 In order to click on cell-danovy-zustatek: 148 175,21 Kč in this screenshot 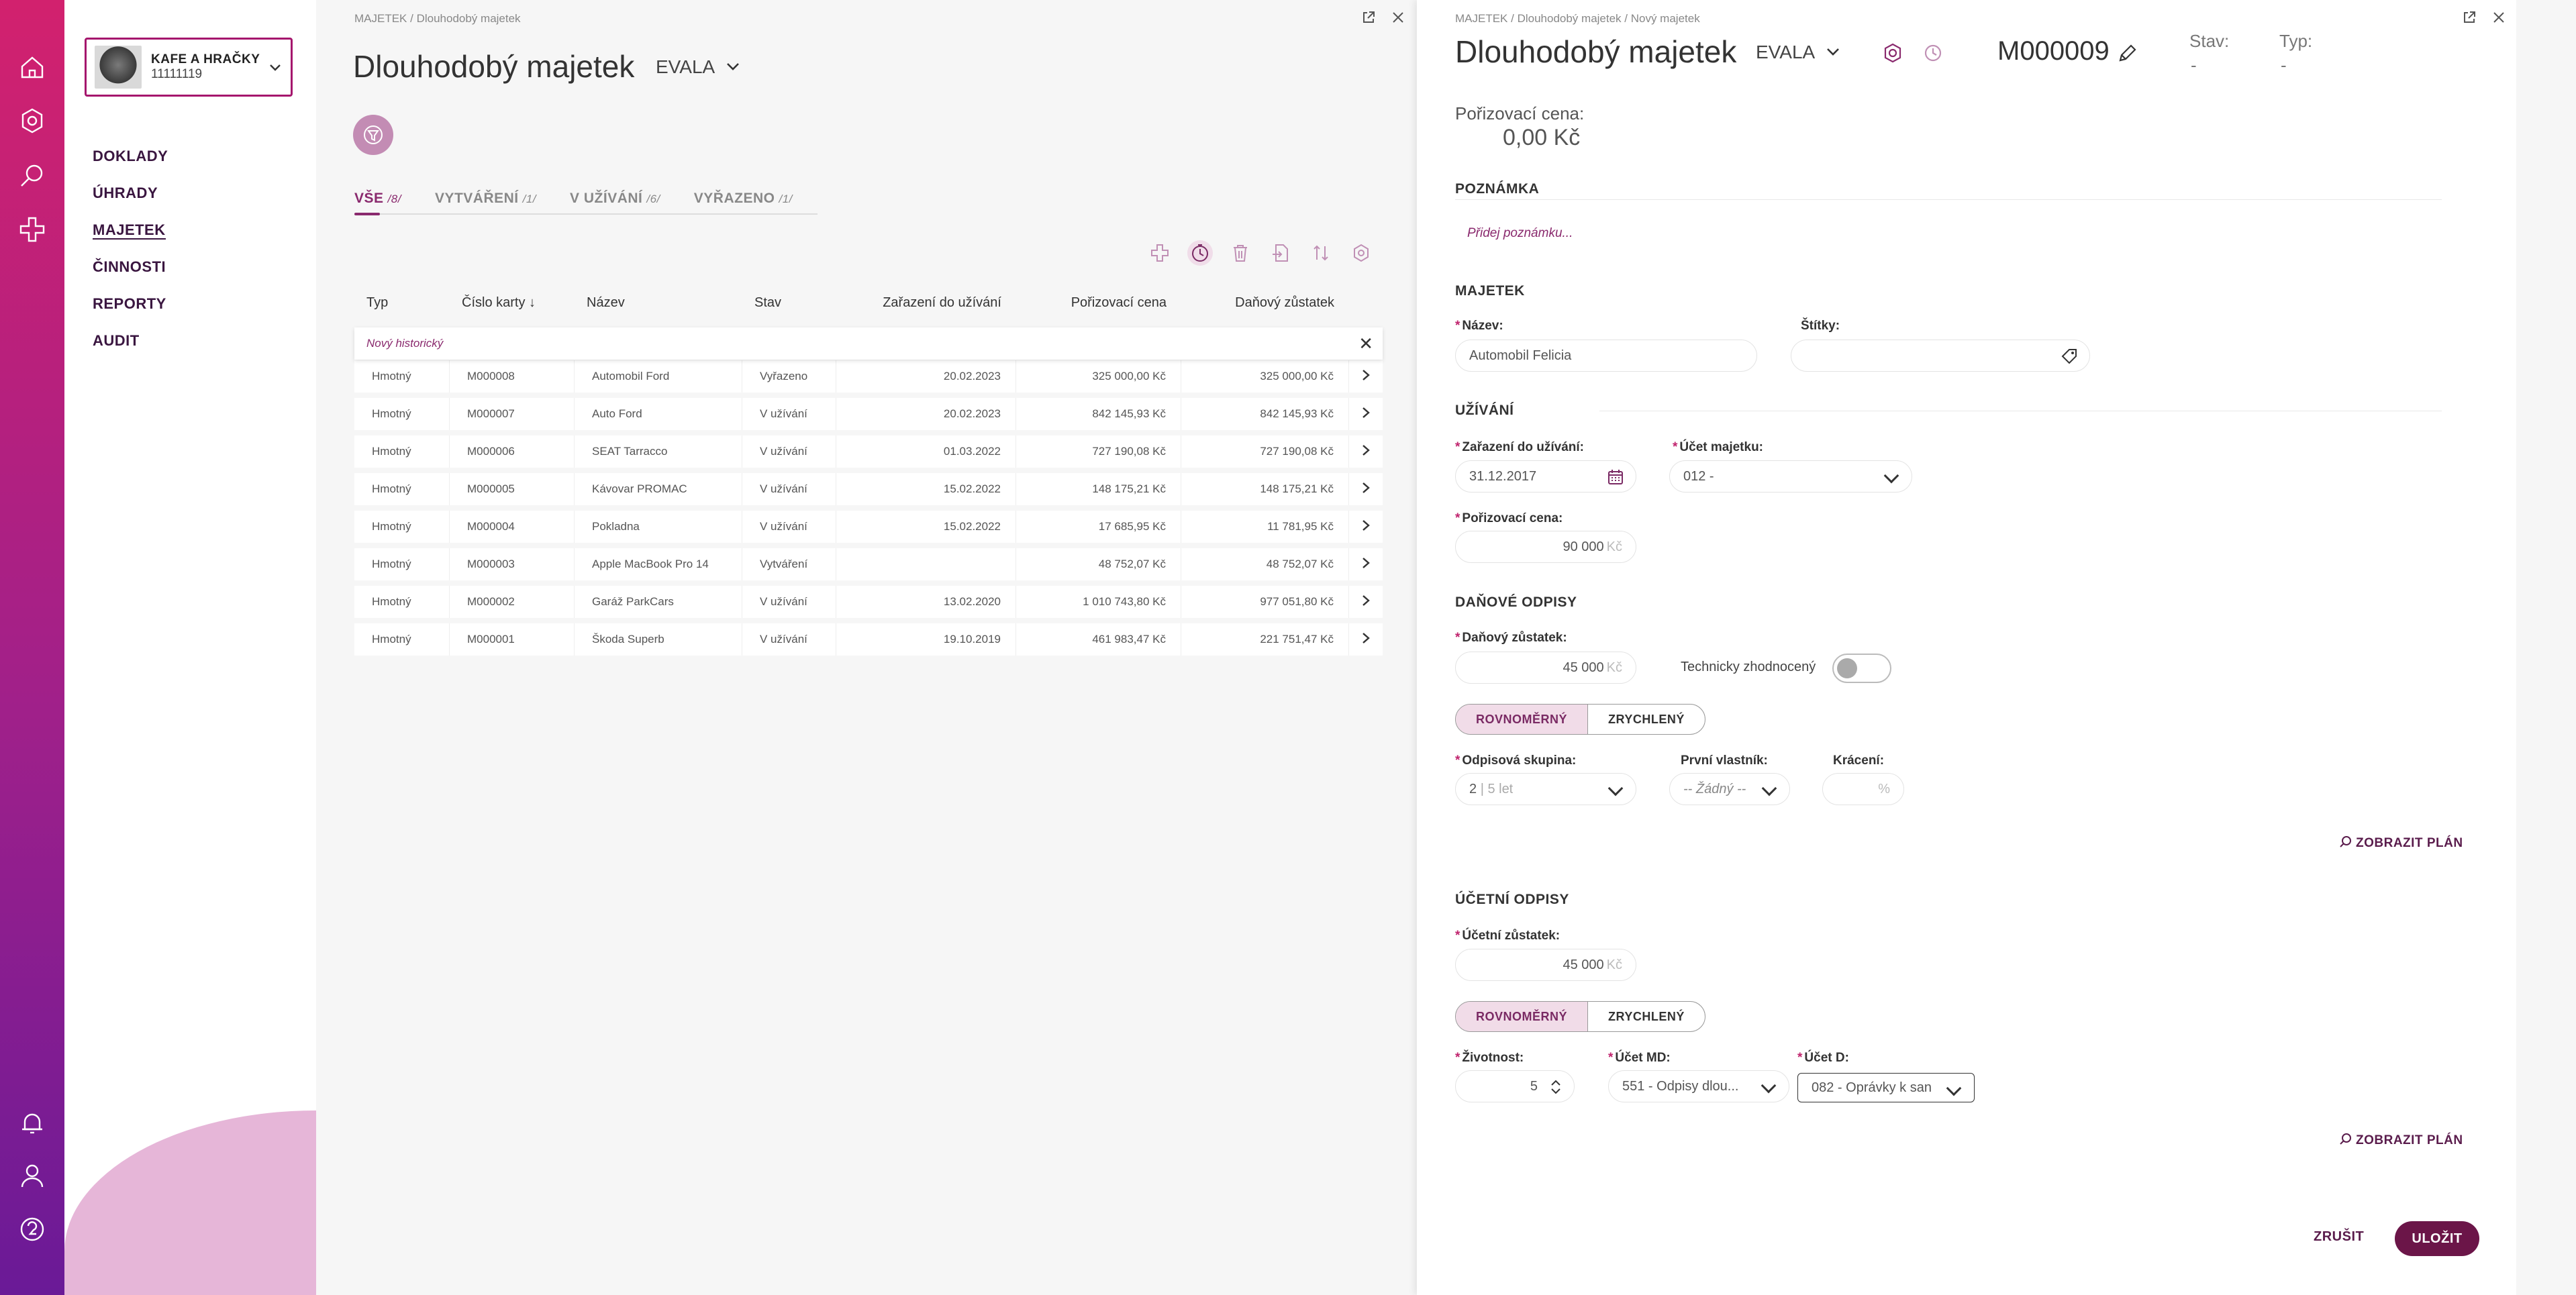, I will do `click(1265, 489)`.